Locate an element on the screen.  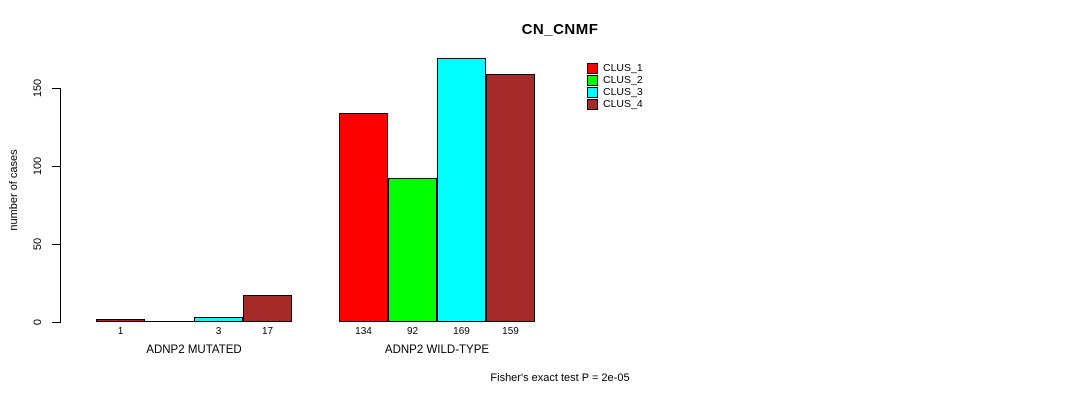
legend: CLUS_1 CLUS_2 CLUS_3 CLUS_4 is located at coordinates (615, 86).